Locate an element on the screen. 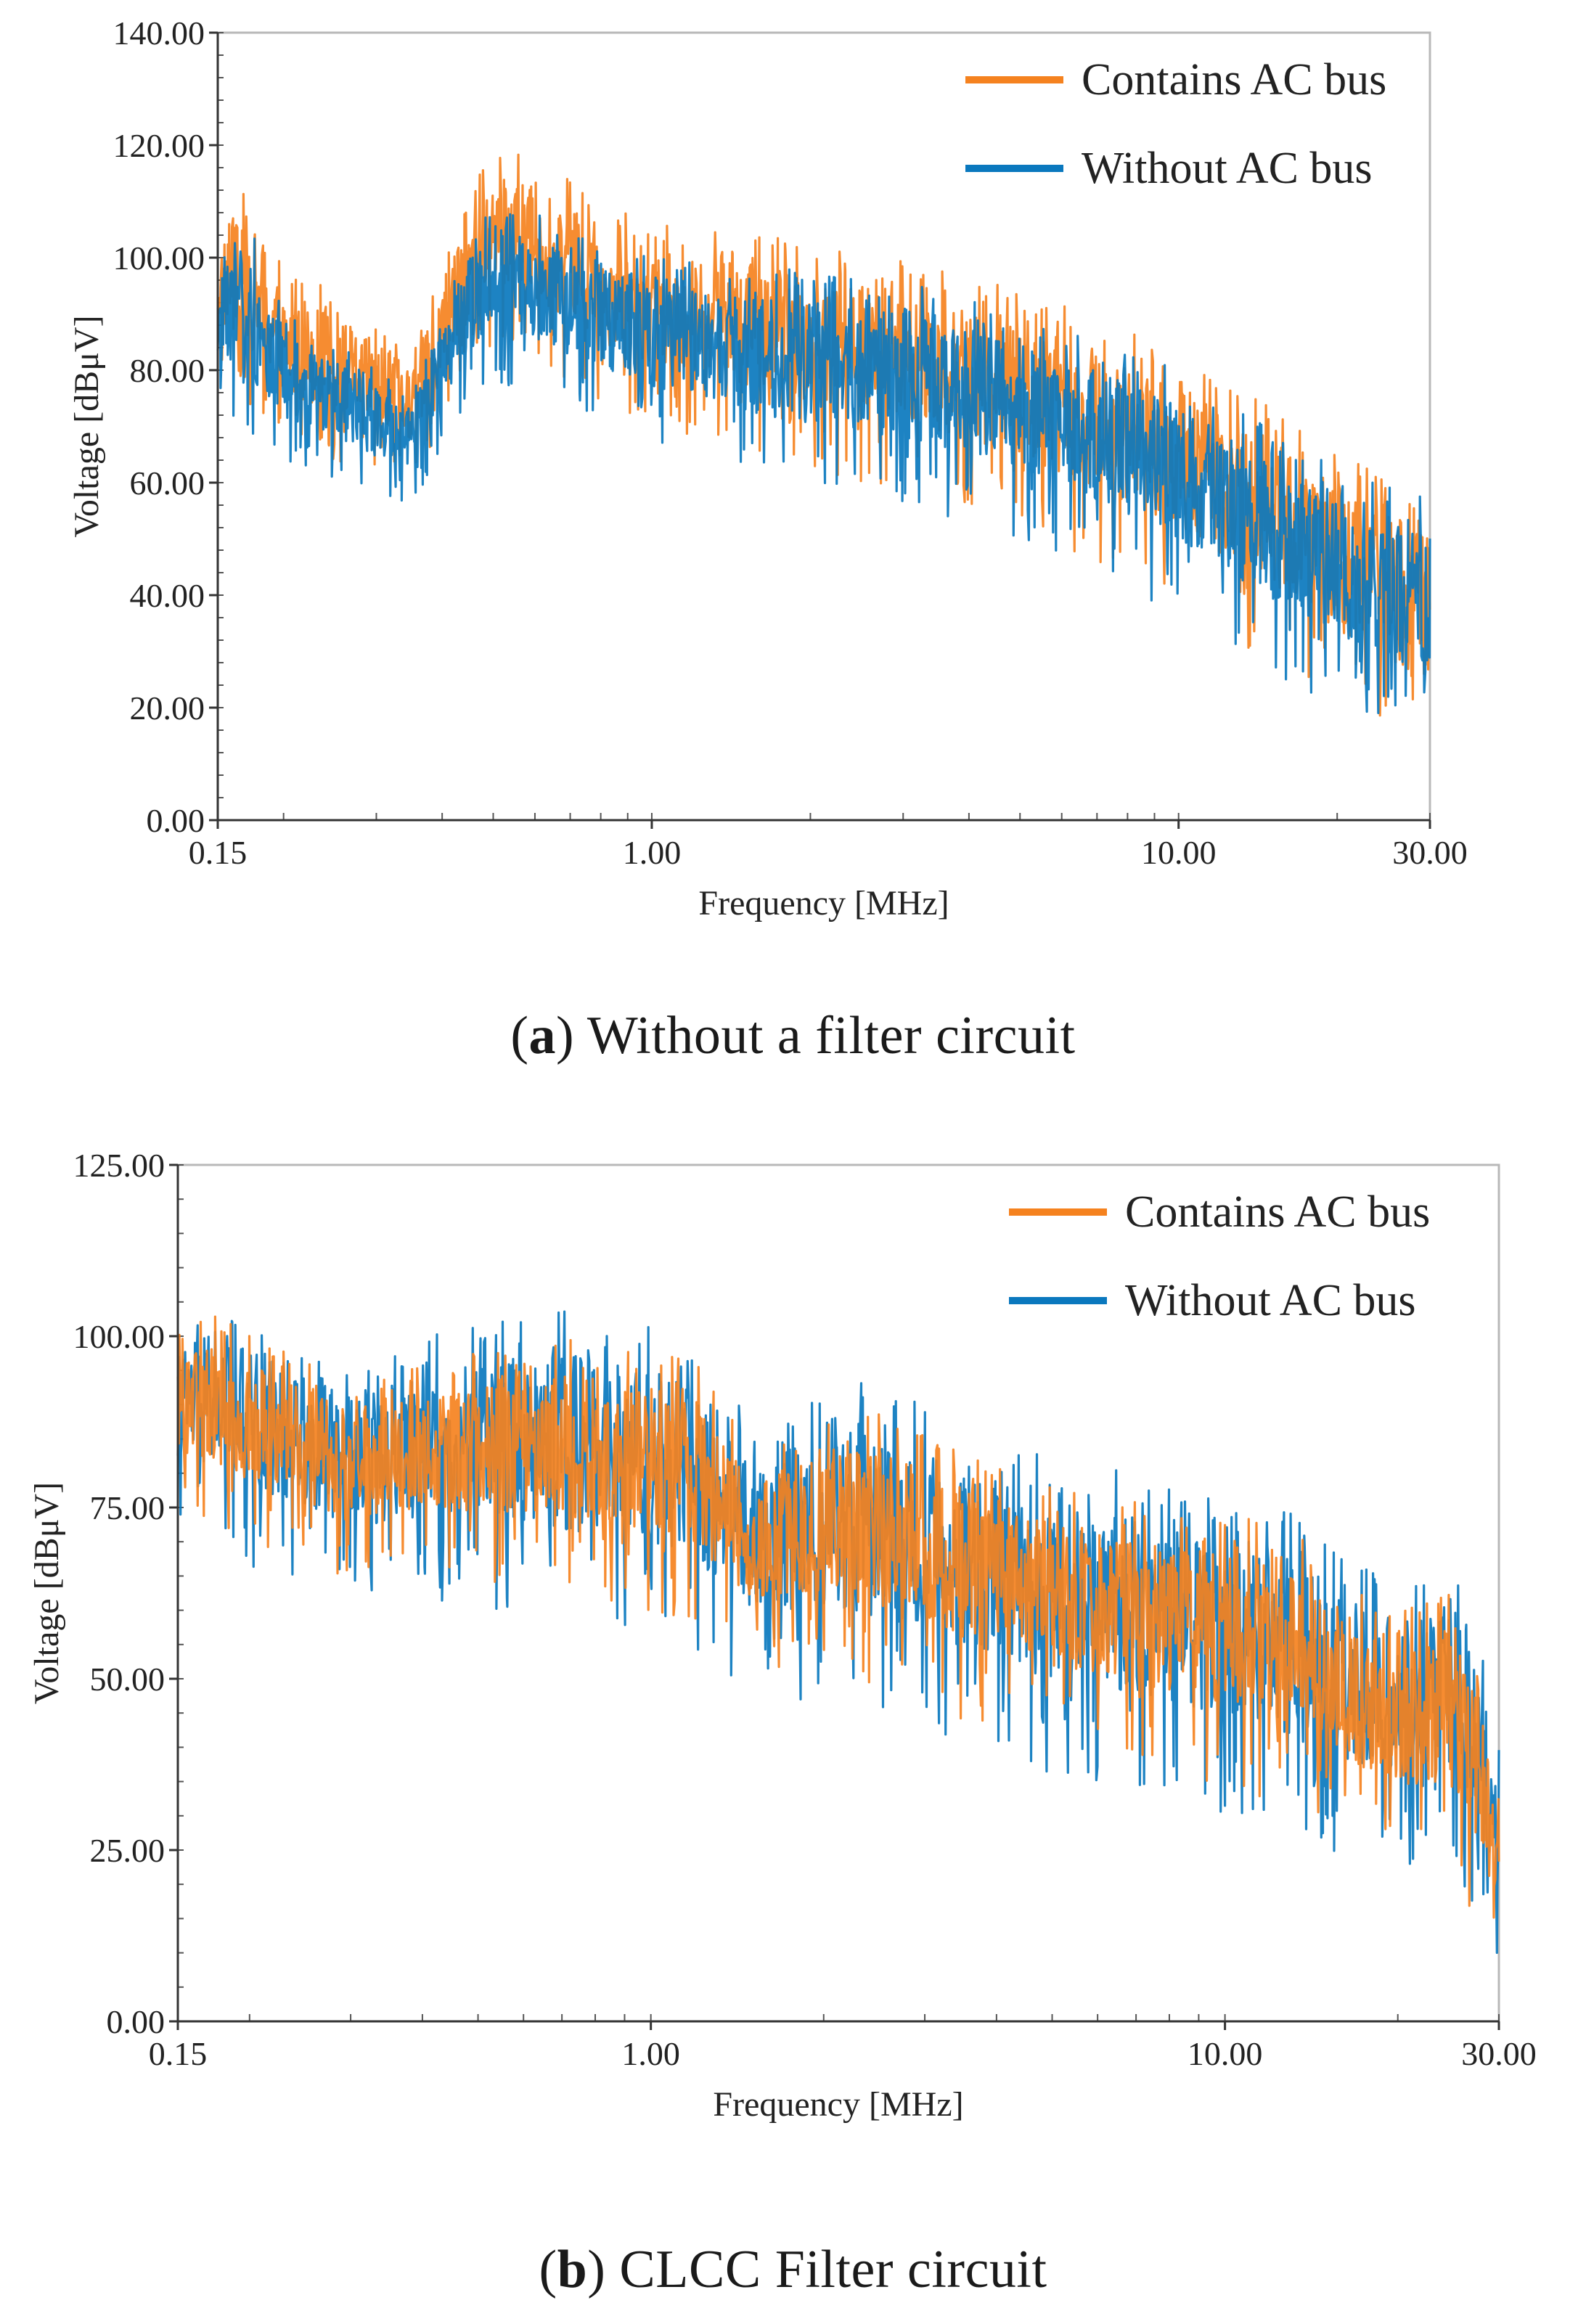 The image size is (1586, 2324). caption-a-letter: a is located at coordinates (542, 1035).